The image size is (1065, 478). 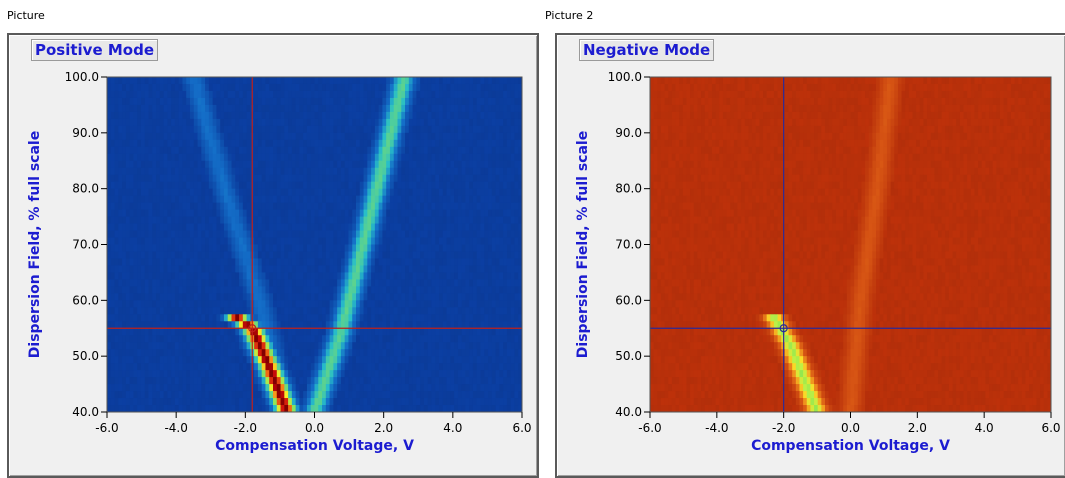 I want to click on chart-title: Positive Mode, so click(x=94, y=50).